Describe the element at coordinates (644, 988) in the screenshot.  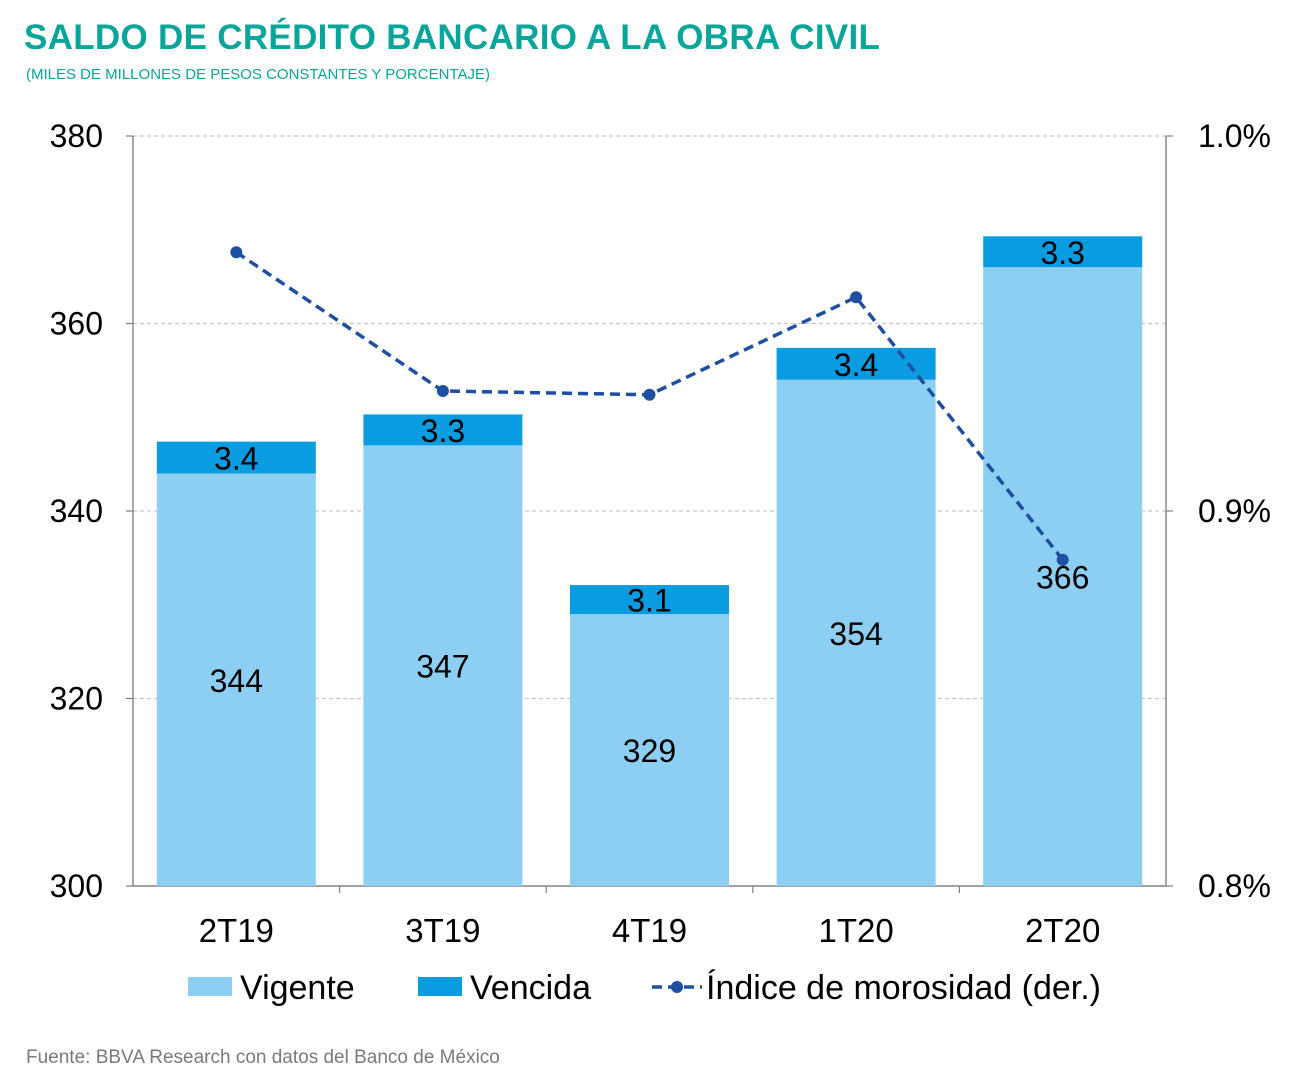
I see `legend: Vigente Vencida Índice de morosidad (der.)` at that location.